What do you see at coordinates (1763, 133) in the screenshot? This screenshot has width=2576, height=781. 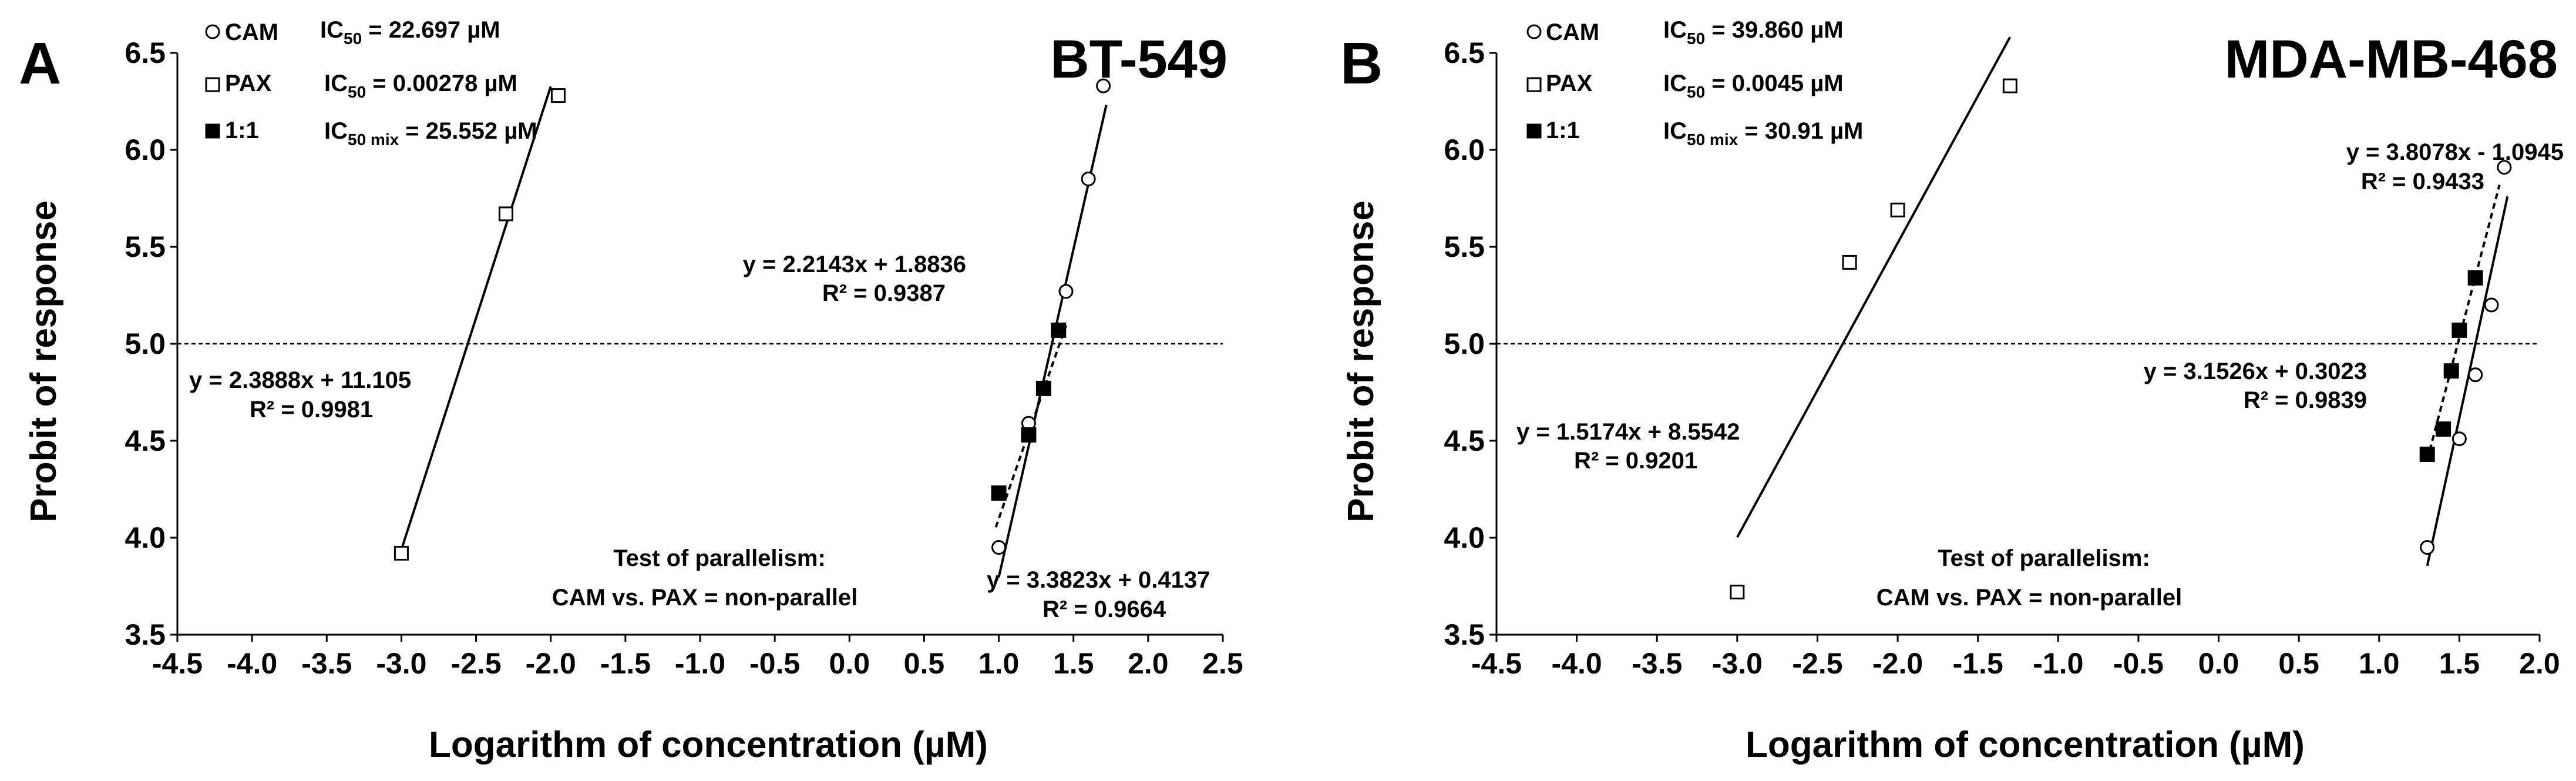 I see `legend-ic-value: IC50 mix = 30.91 µM` at bounding box center [1763, 133].